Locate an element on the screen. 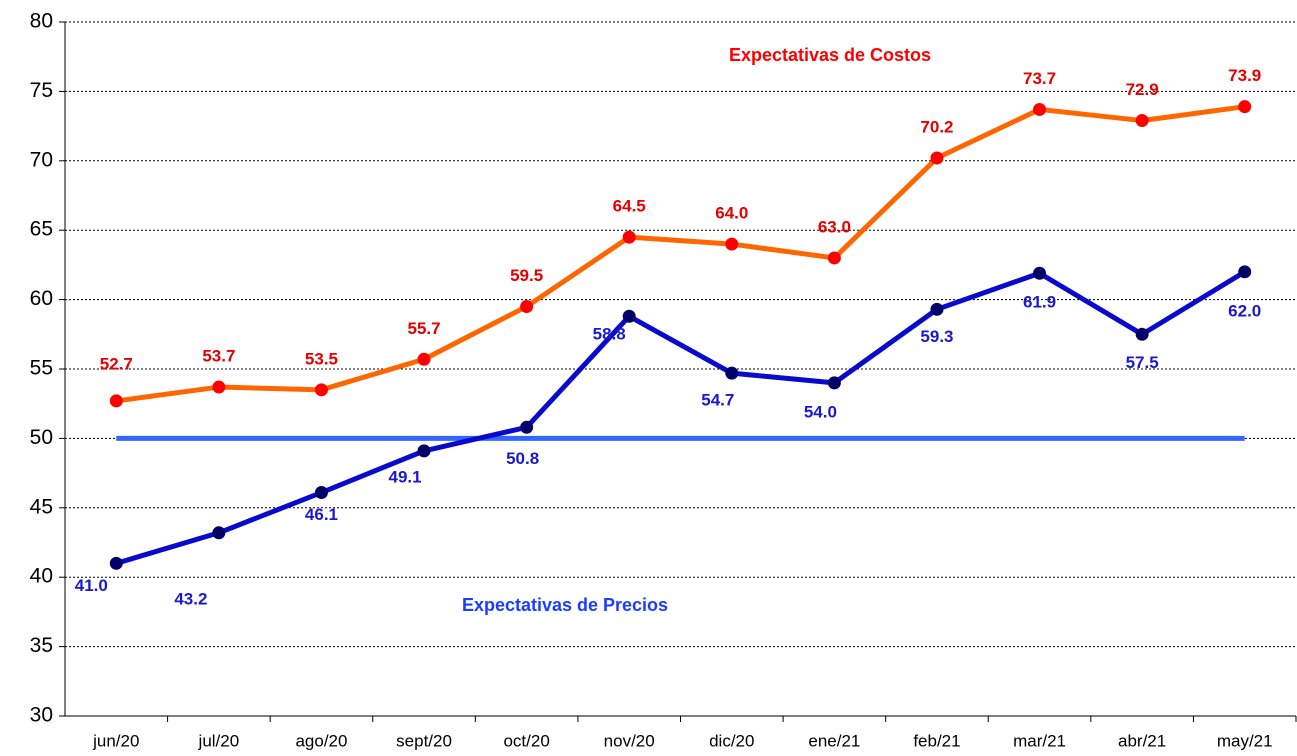 The height and width of the screenshot is (756, 1297). x-tick-label: jul/20 is located at coordinates (219, 740).